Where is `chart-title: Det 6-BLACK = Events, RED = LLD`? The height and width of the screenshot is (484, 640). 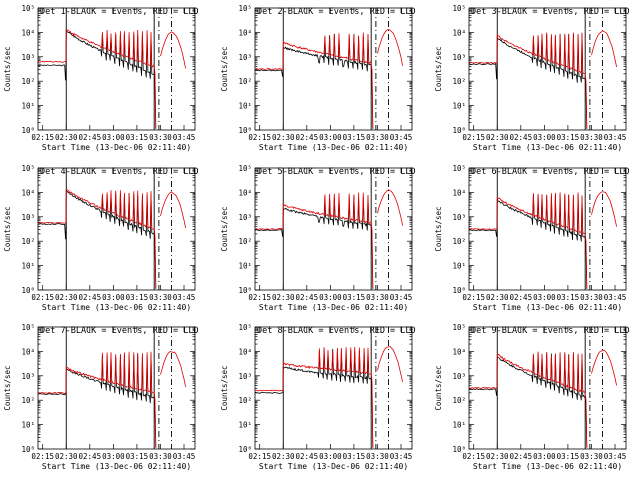 chart-title: Det 6-BLACK = Events, RED = LLD is located at coordinates (550, 172).